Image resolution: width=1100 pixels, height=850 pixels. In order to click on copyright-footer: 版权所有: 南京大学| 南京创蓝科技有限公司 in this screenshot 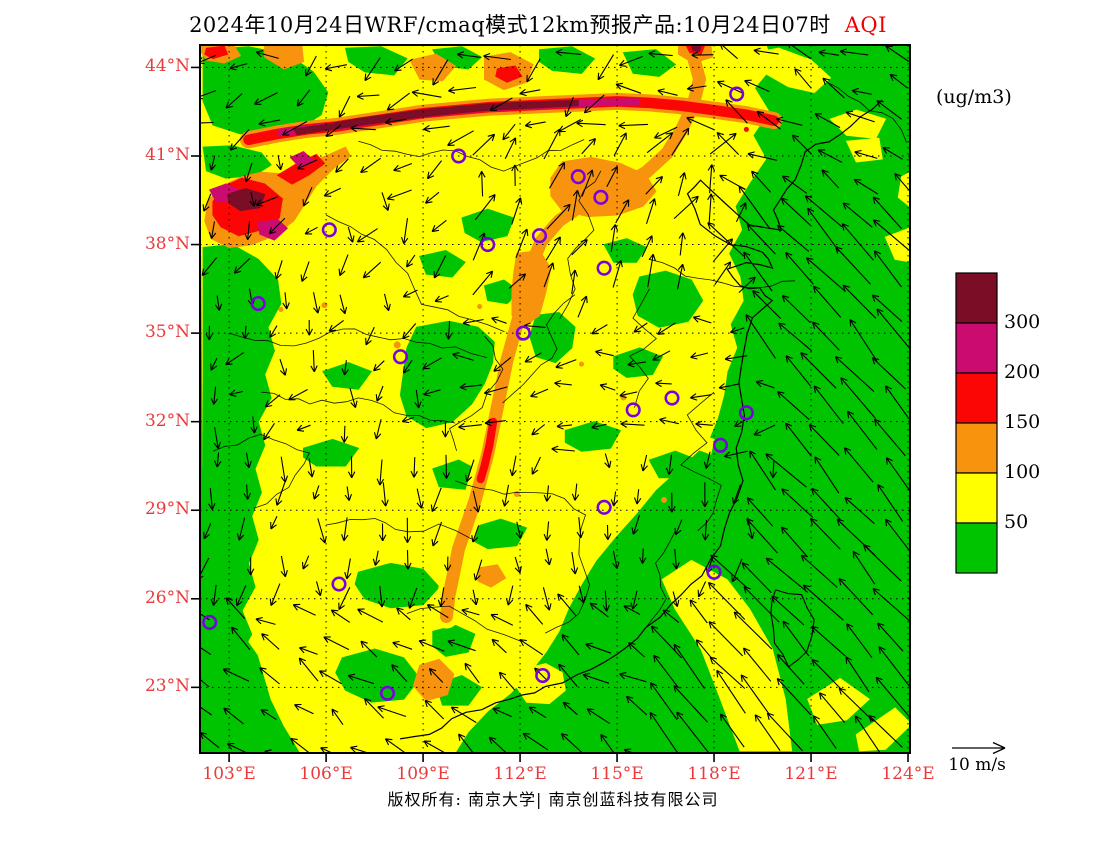, I will do `click(553, 799)`.